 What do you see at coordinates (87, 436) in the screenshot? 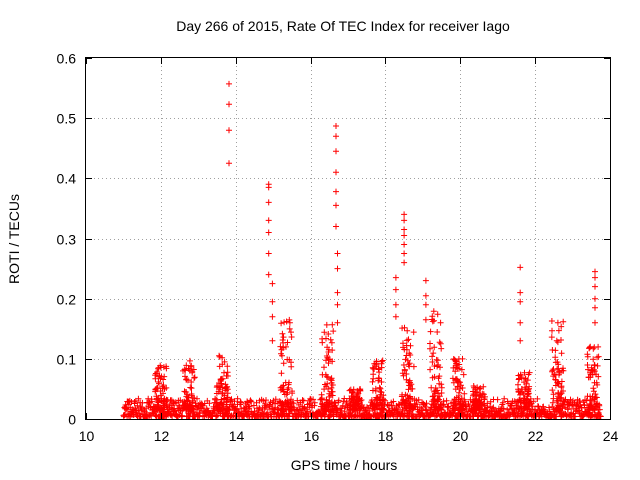
I see `x-tick-label: 10` at bounding box center [87, 436].